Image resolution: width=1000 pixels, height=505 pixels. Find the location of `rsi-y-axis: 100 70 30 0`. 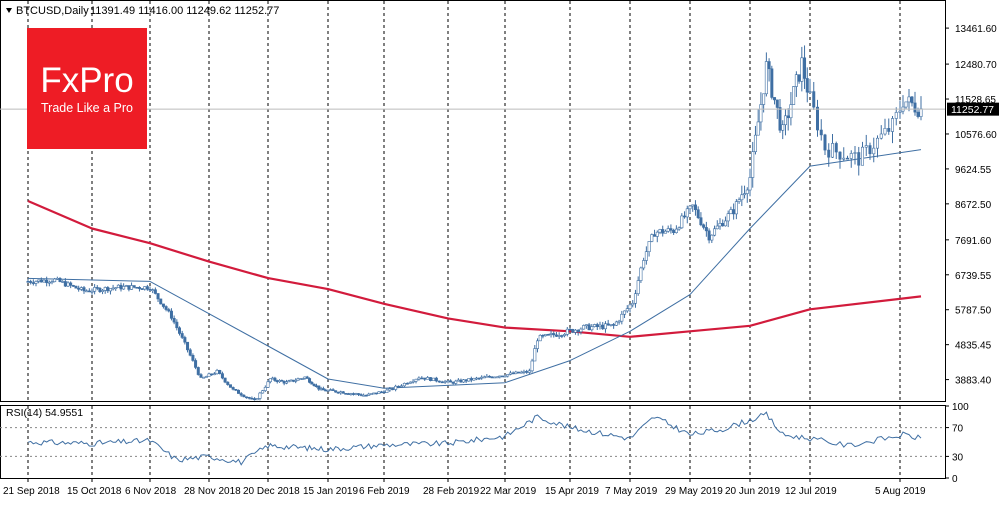

rsi-y-axis: 100 70 30 0 is located at coordinates (957, 443).